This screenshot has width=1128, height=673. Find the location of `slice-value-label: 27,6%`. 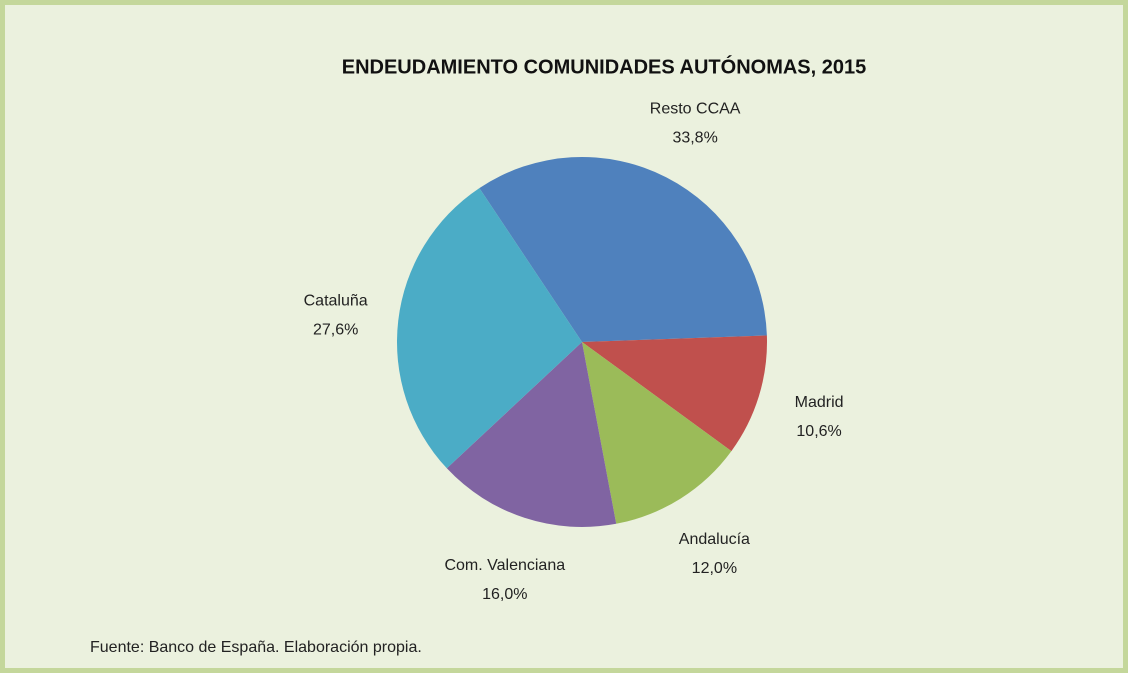

slice-value-label: 27,6% is located at coordinates (335, 330).